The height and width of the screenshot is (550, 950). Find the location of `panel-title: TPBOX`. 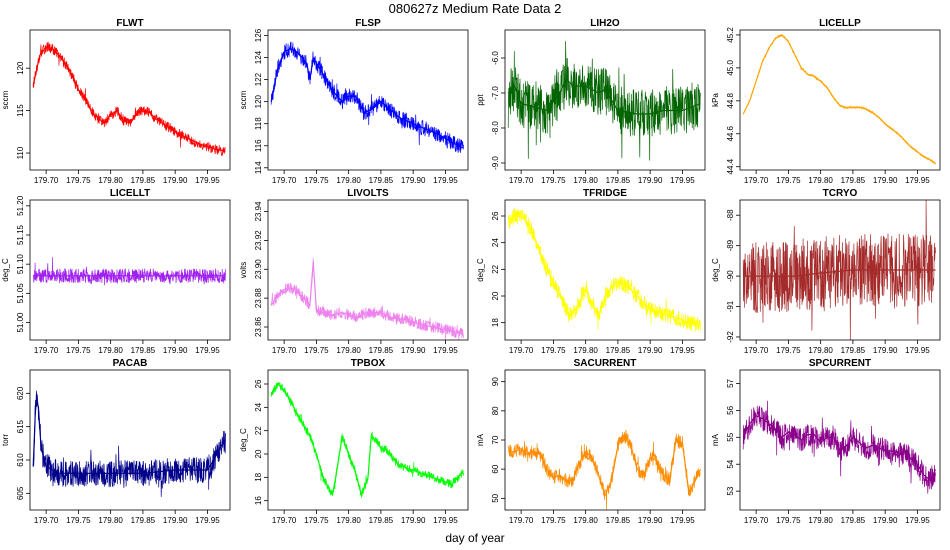

panel-title: TPBOX is located at coordinates (368, 363).